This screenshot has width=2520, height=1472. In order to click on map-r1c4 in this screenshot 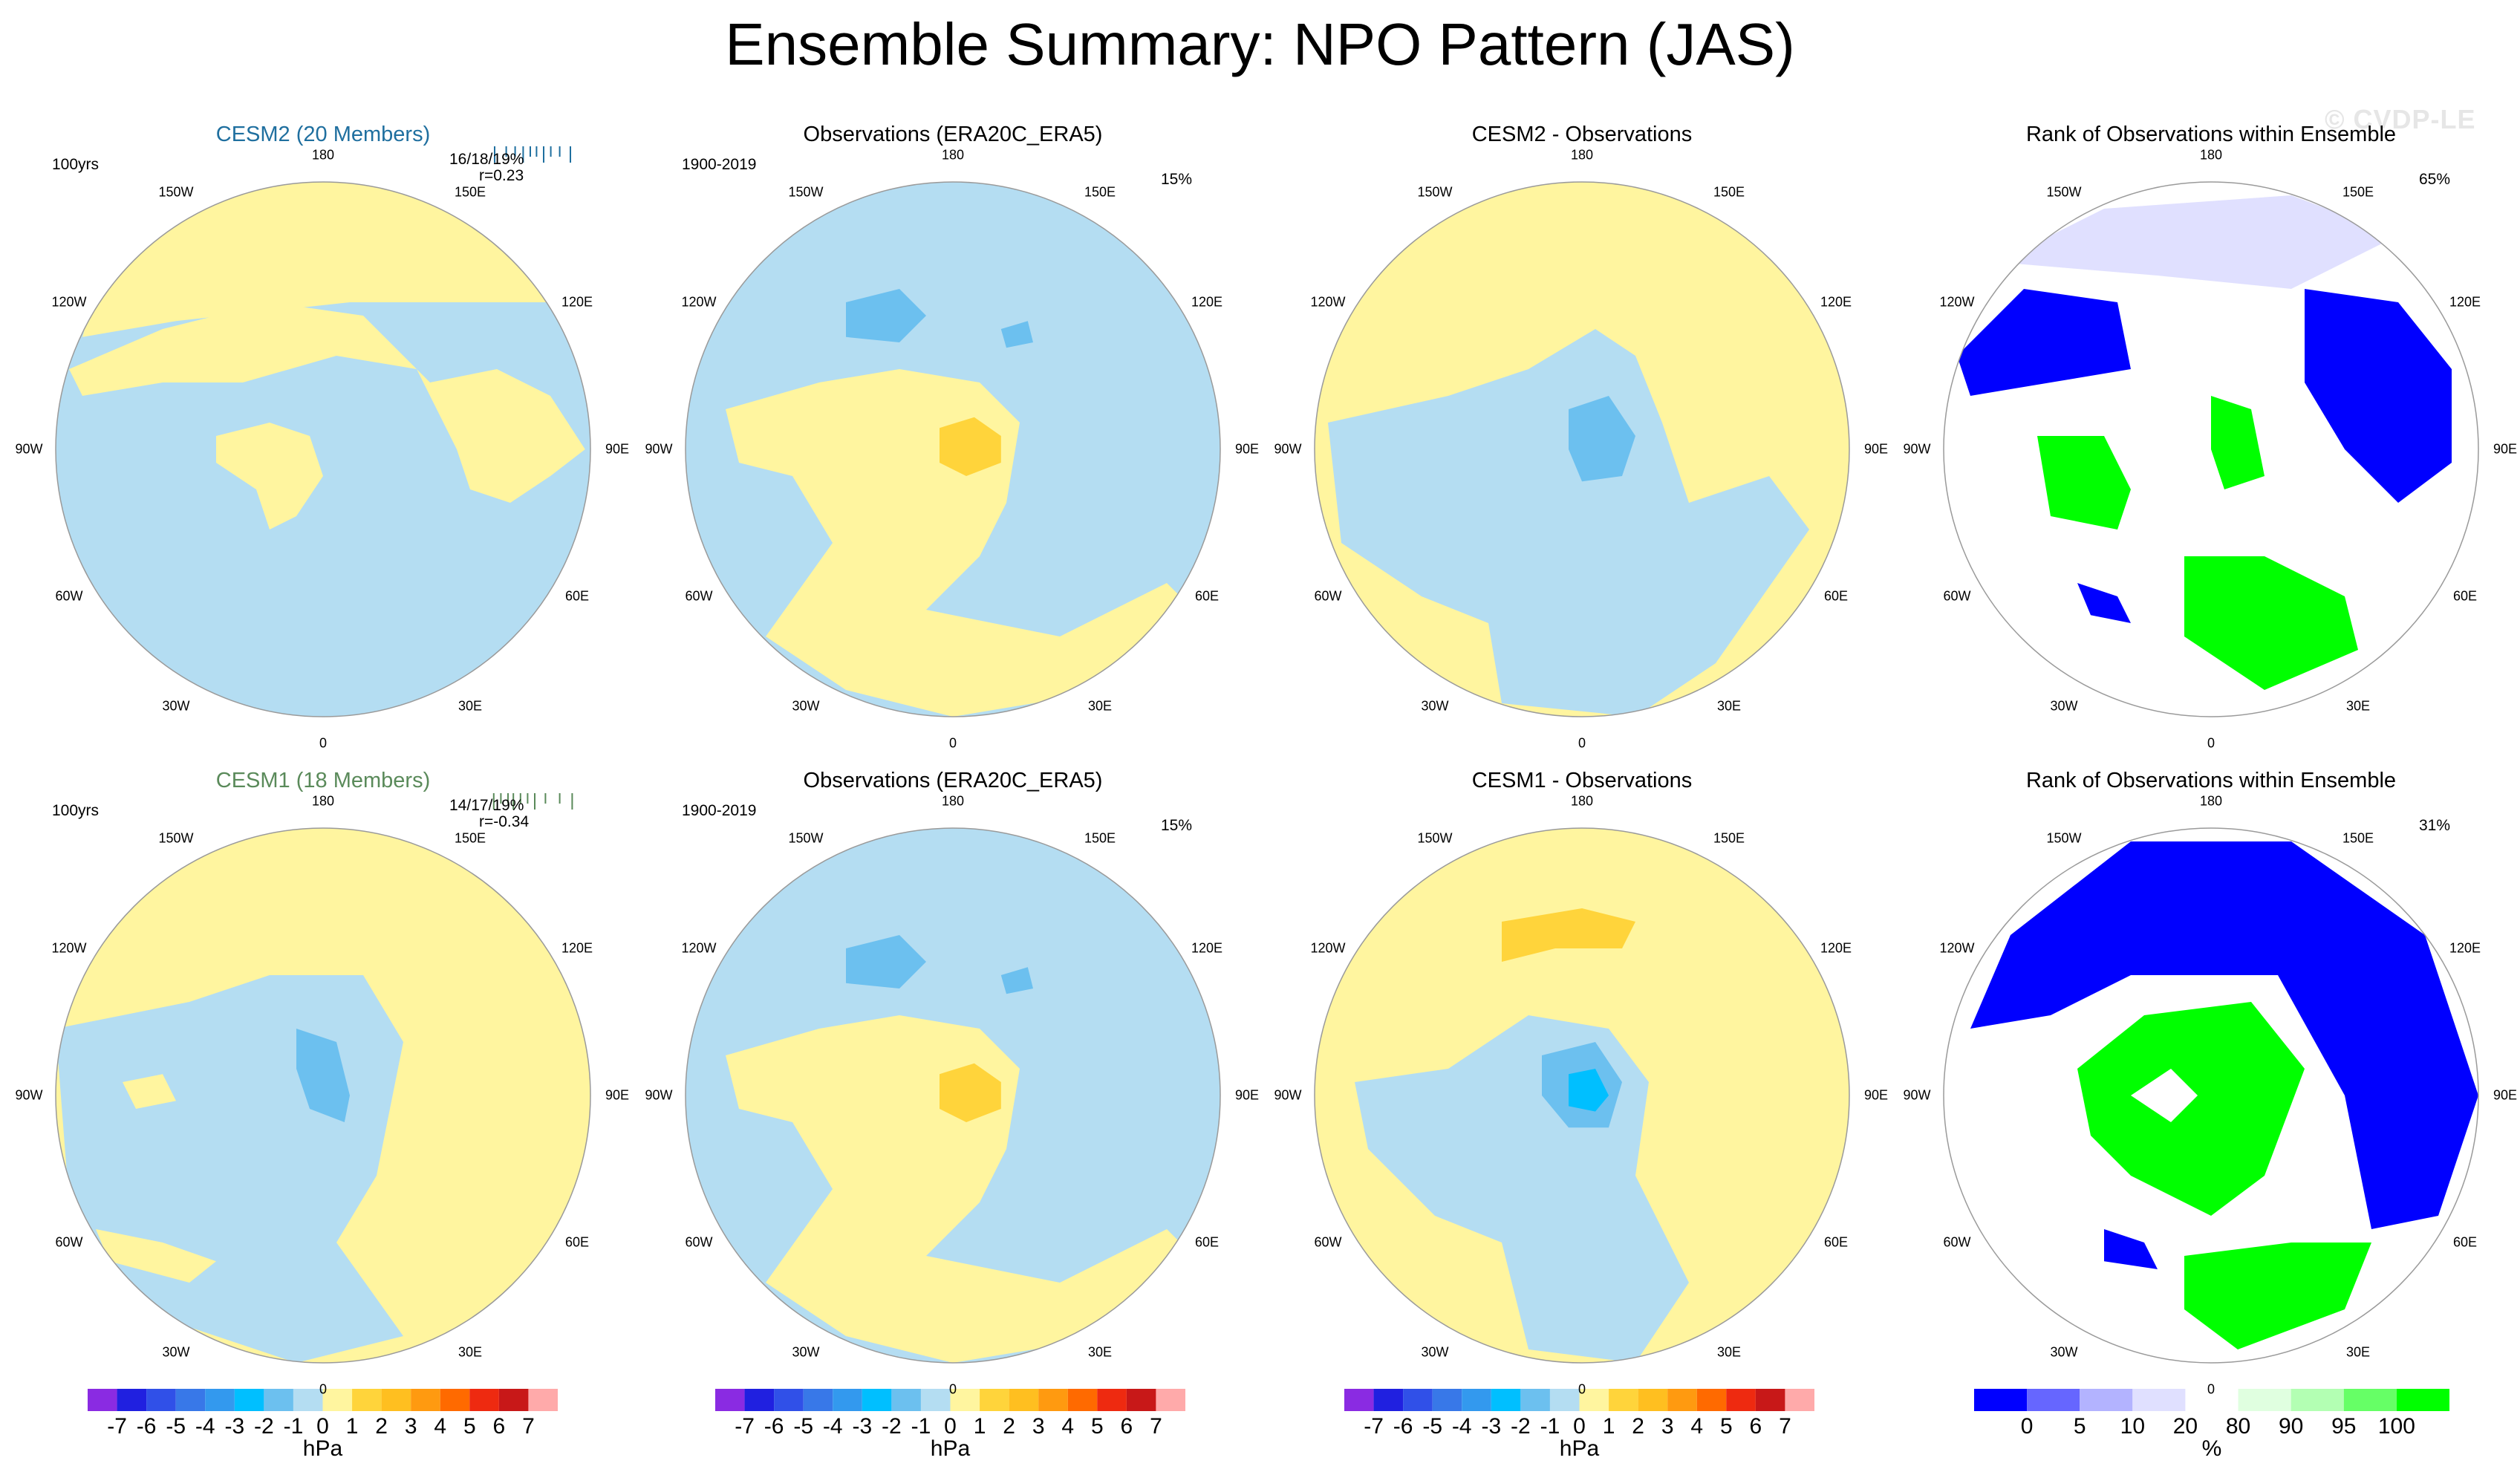, I will do `click(2211, 449)`.